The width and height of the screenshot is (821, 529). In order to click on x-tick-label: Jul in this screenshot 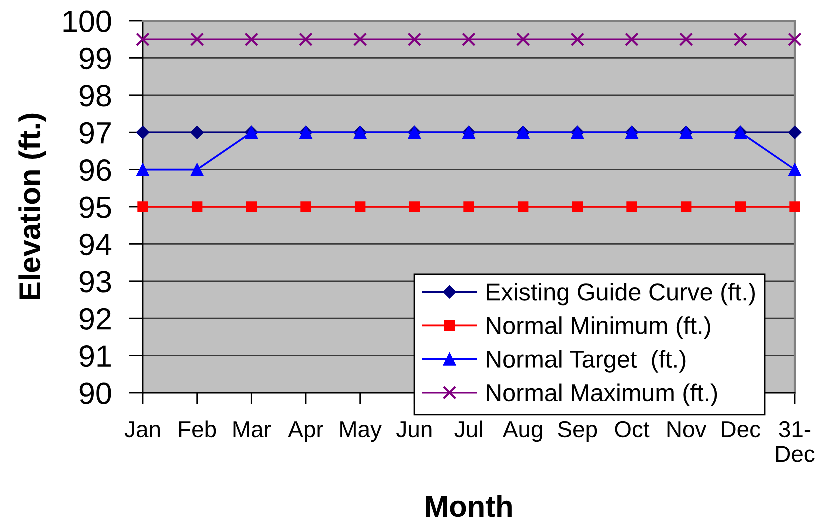, I will do `click(468, 429)`.